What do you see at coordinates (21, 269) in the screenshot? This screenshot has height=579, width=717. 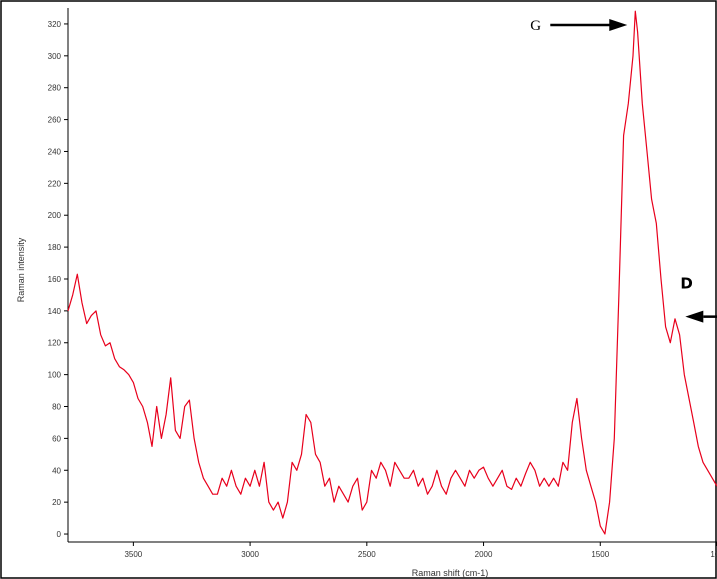 I see `y-axis-title: Raman intensity` at bounding box center [21, 269].